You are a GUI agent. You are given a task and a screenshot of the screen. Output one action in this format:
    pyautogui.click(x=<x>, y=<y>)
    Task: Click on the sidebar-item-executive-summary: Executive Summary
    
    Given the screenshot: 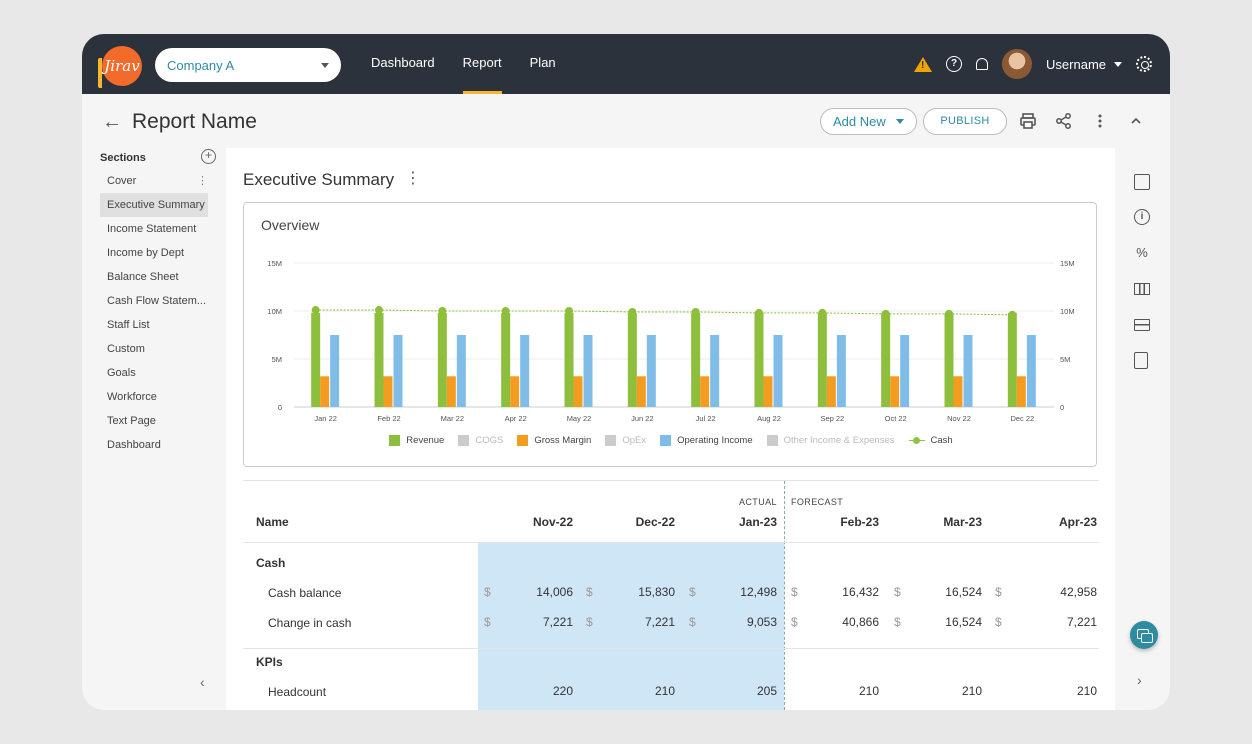 What is the action you would take?
    pyautogui.click(x=154, y=205)
    